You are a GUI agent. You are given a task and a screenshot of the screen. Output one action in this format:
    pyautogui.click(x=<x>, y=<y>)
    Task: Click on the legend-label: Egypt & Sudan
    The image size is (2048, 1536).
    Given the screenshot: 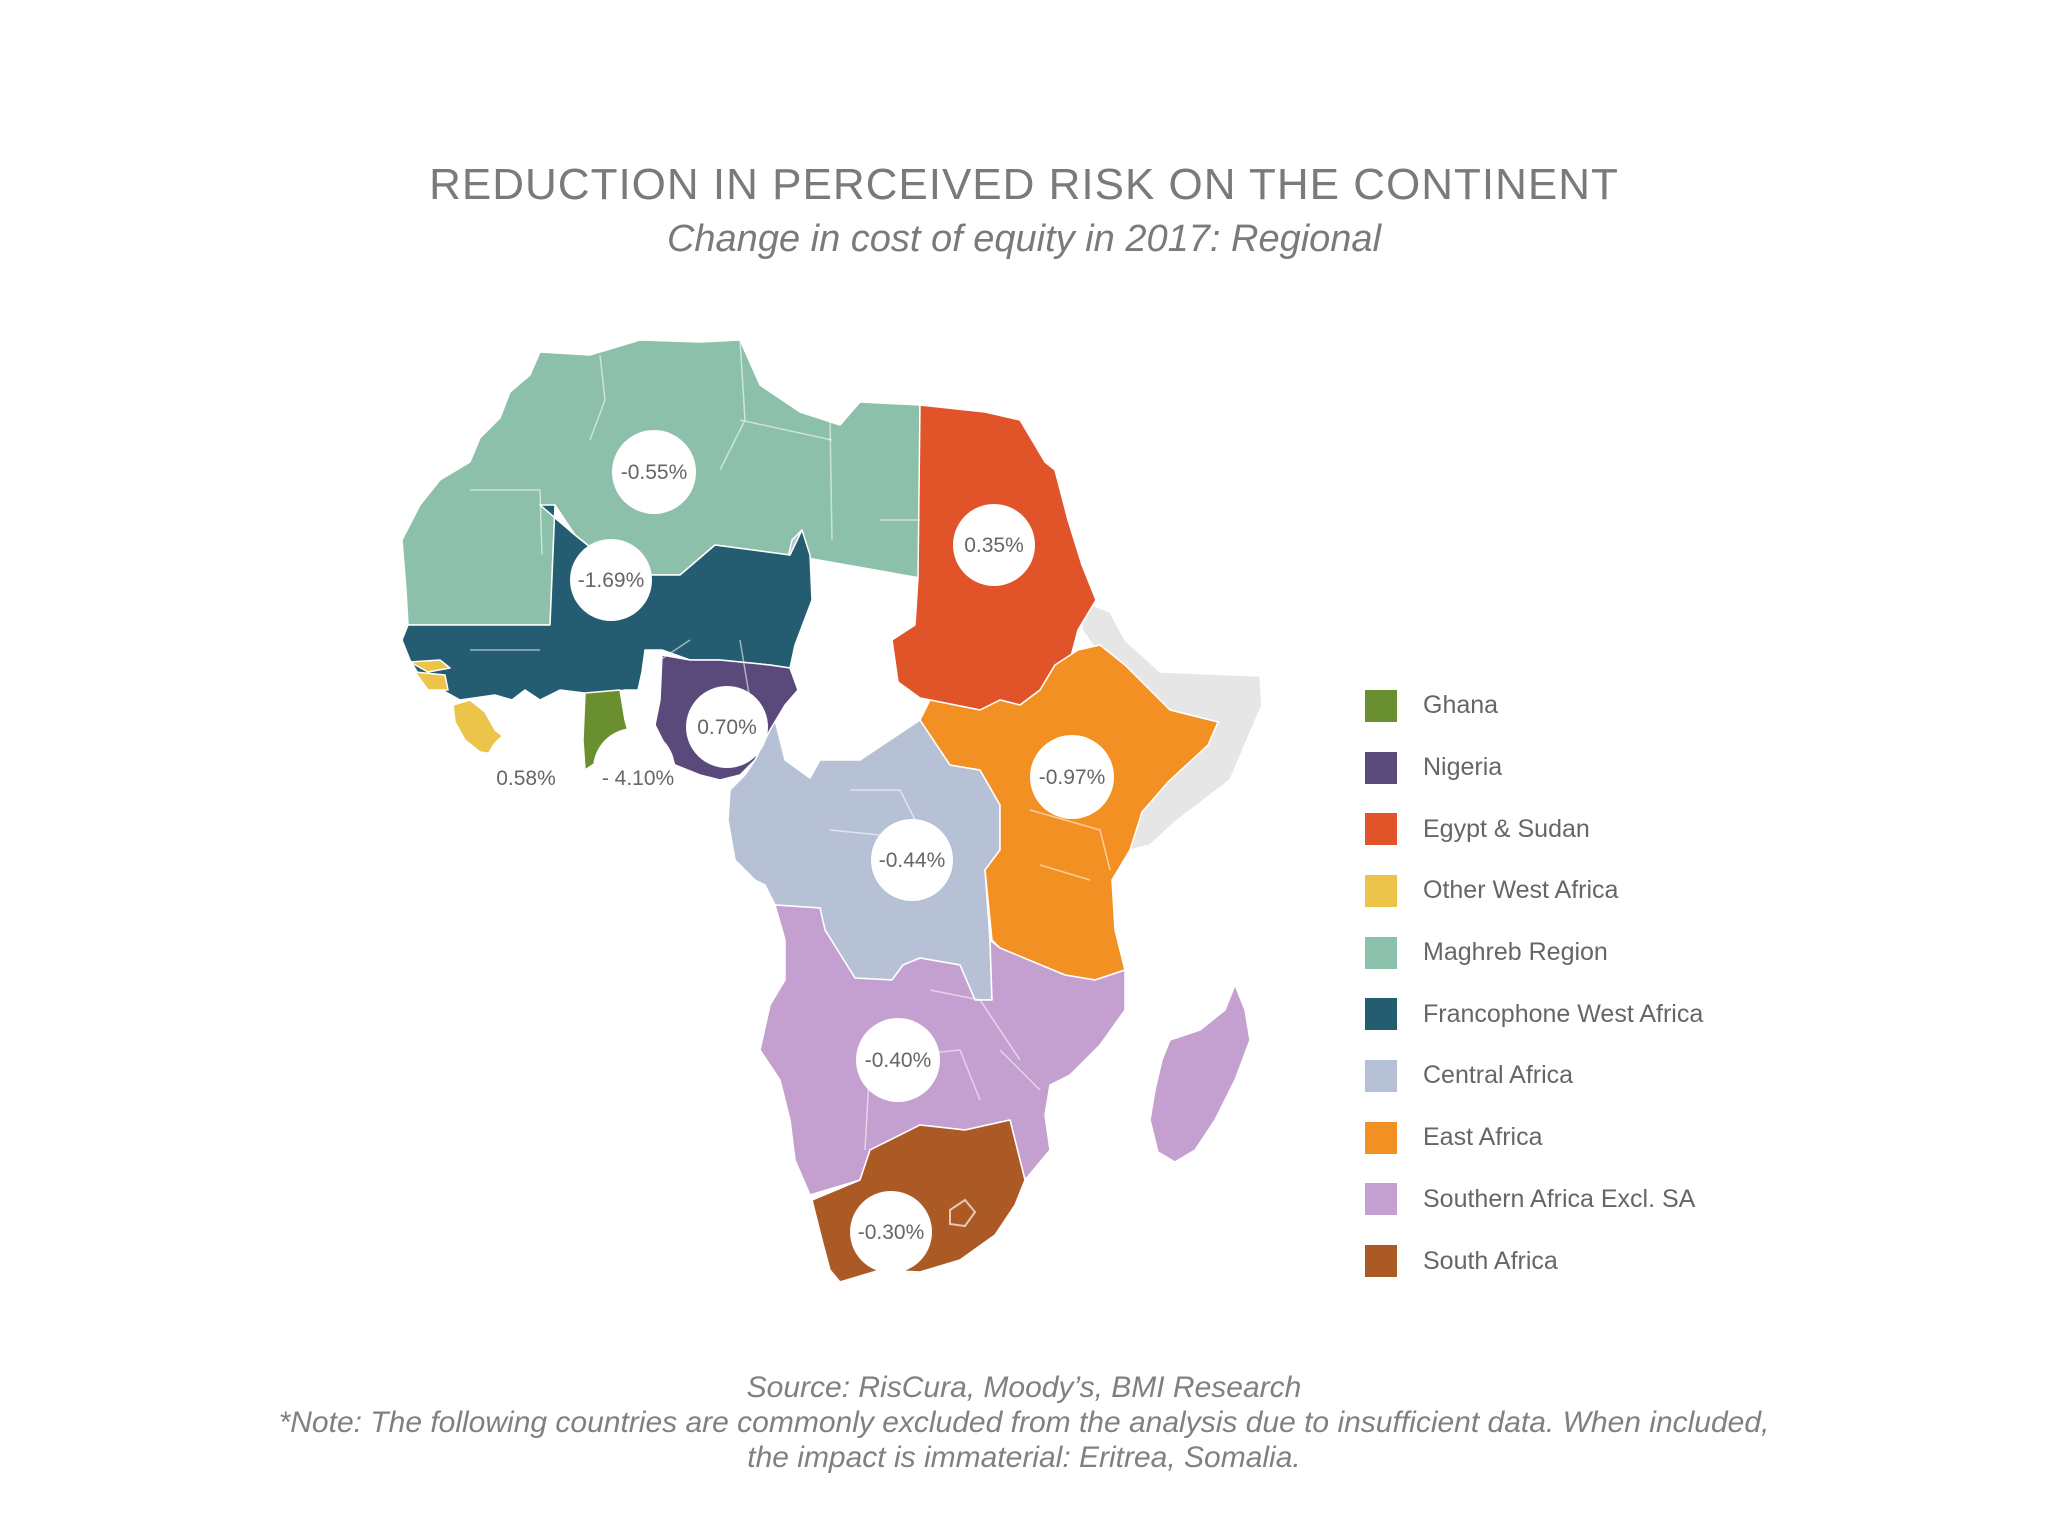 What is the action you would take?
    pyautogui.click(x=1506, y=828)
    